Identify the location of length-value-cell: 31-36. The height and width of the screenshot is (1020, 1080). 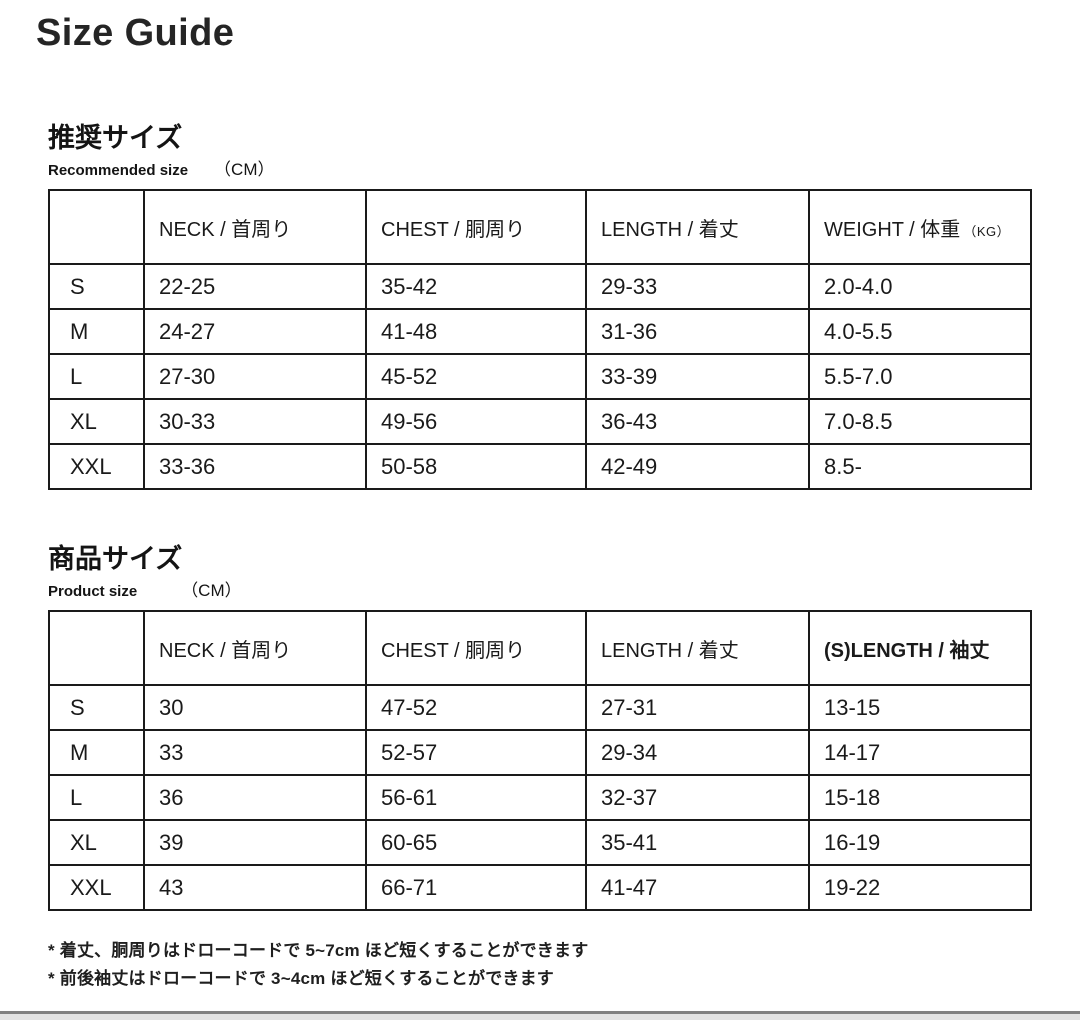
(697, 332).